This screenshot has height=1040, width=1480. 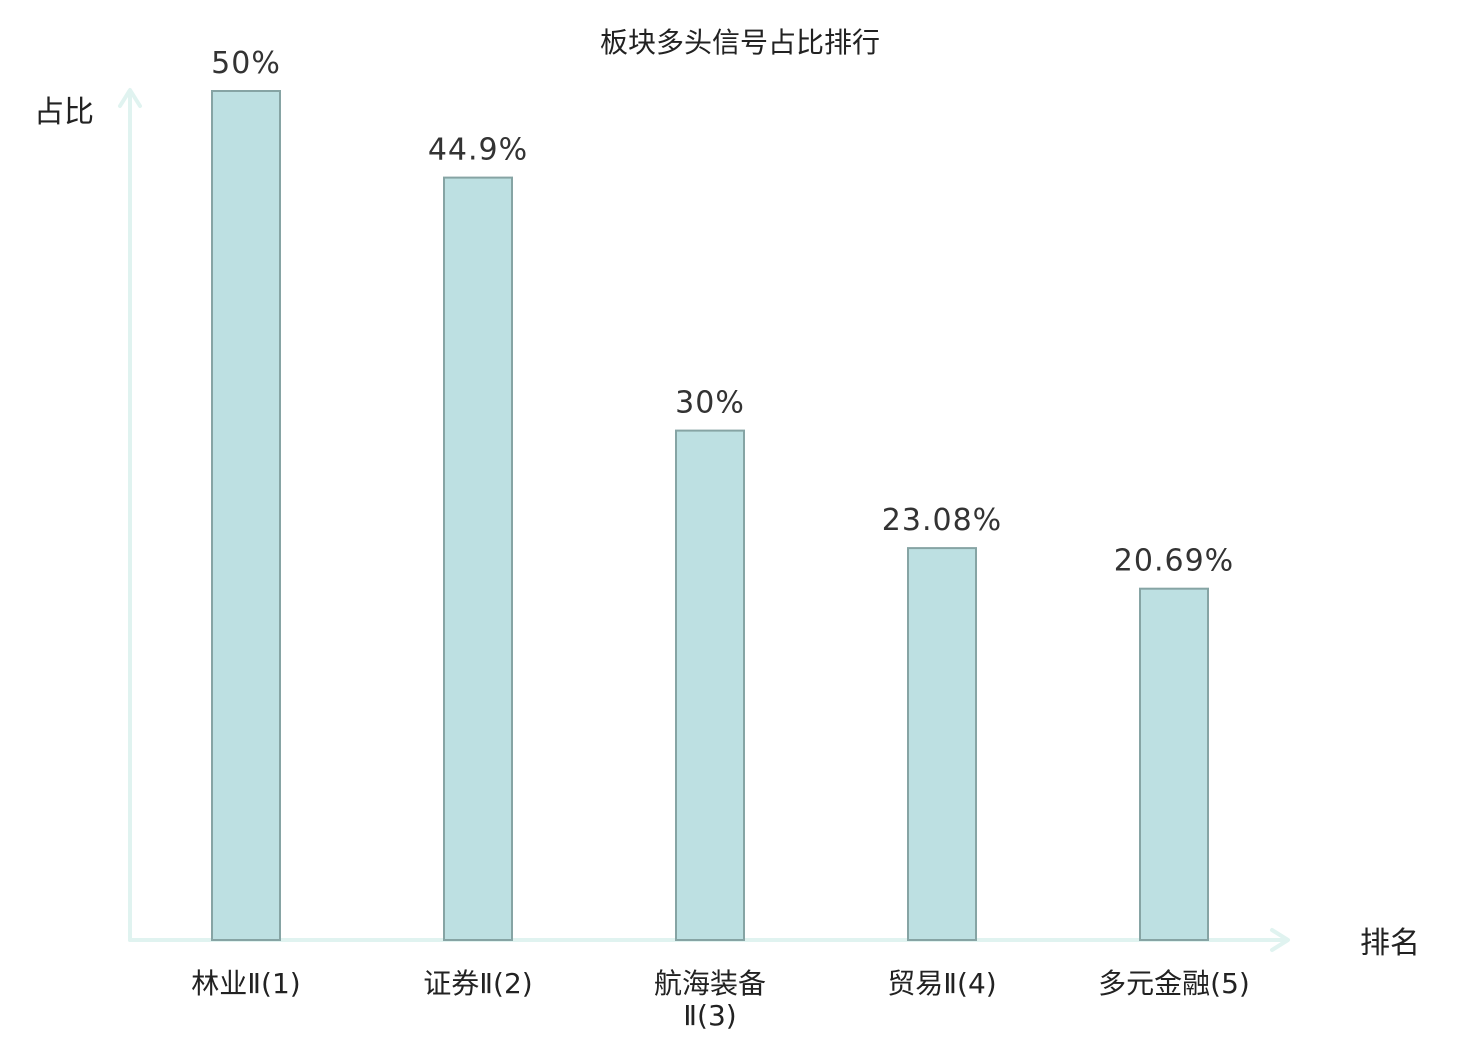 What do you see at coordinates (710, 403) in the screenshot?
I see `value-label-3: 30%` at bounding box center [710, 403].